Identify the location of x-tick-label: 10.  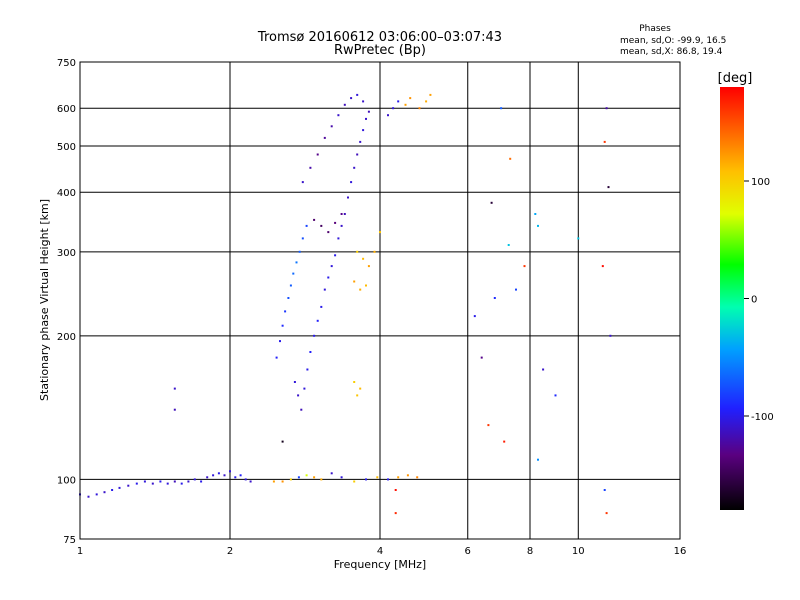
(578, 551).